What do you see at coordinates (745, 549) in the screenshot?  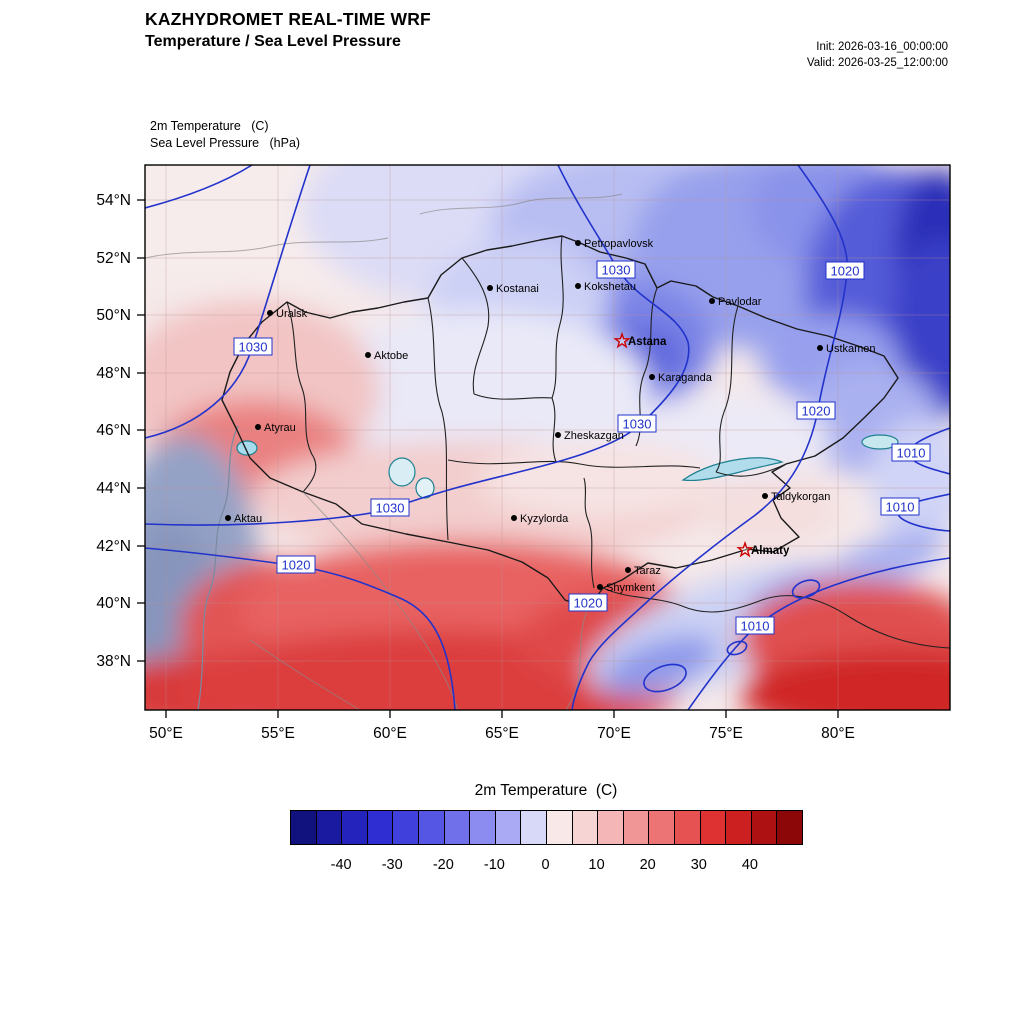 I see `capital-star-icon` at bounding box center [745, 549].